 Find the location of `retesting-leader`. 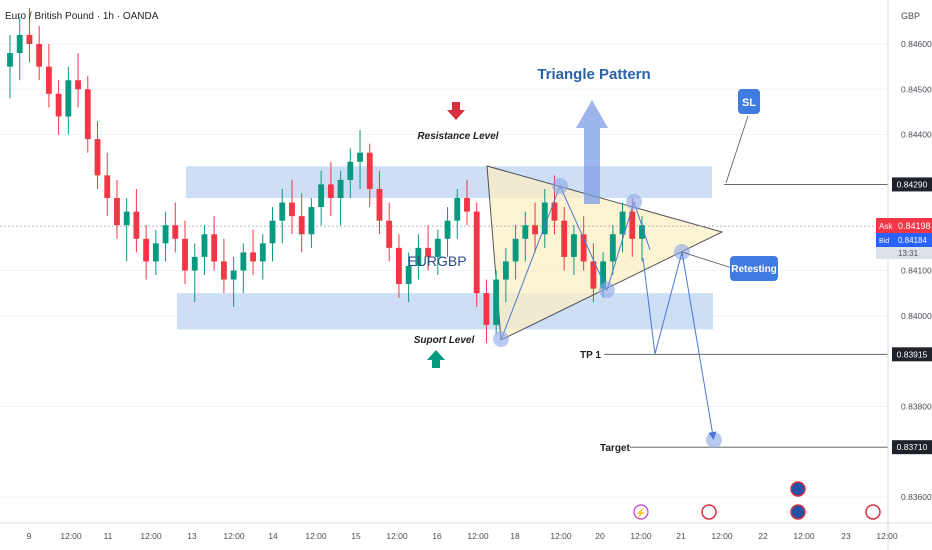

retesting-leader is located at coordinates (707, 260).